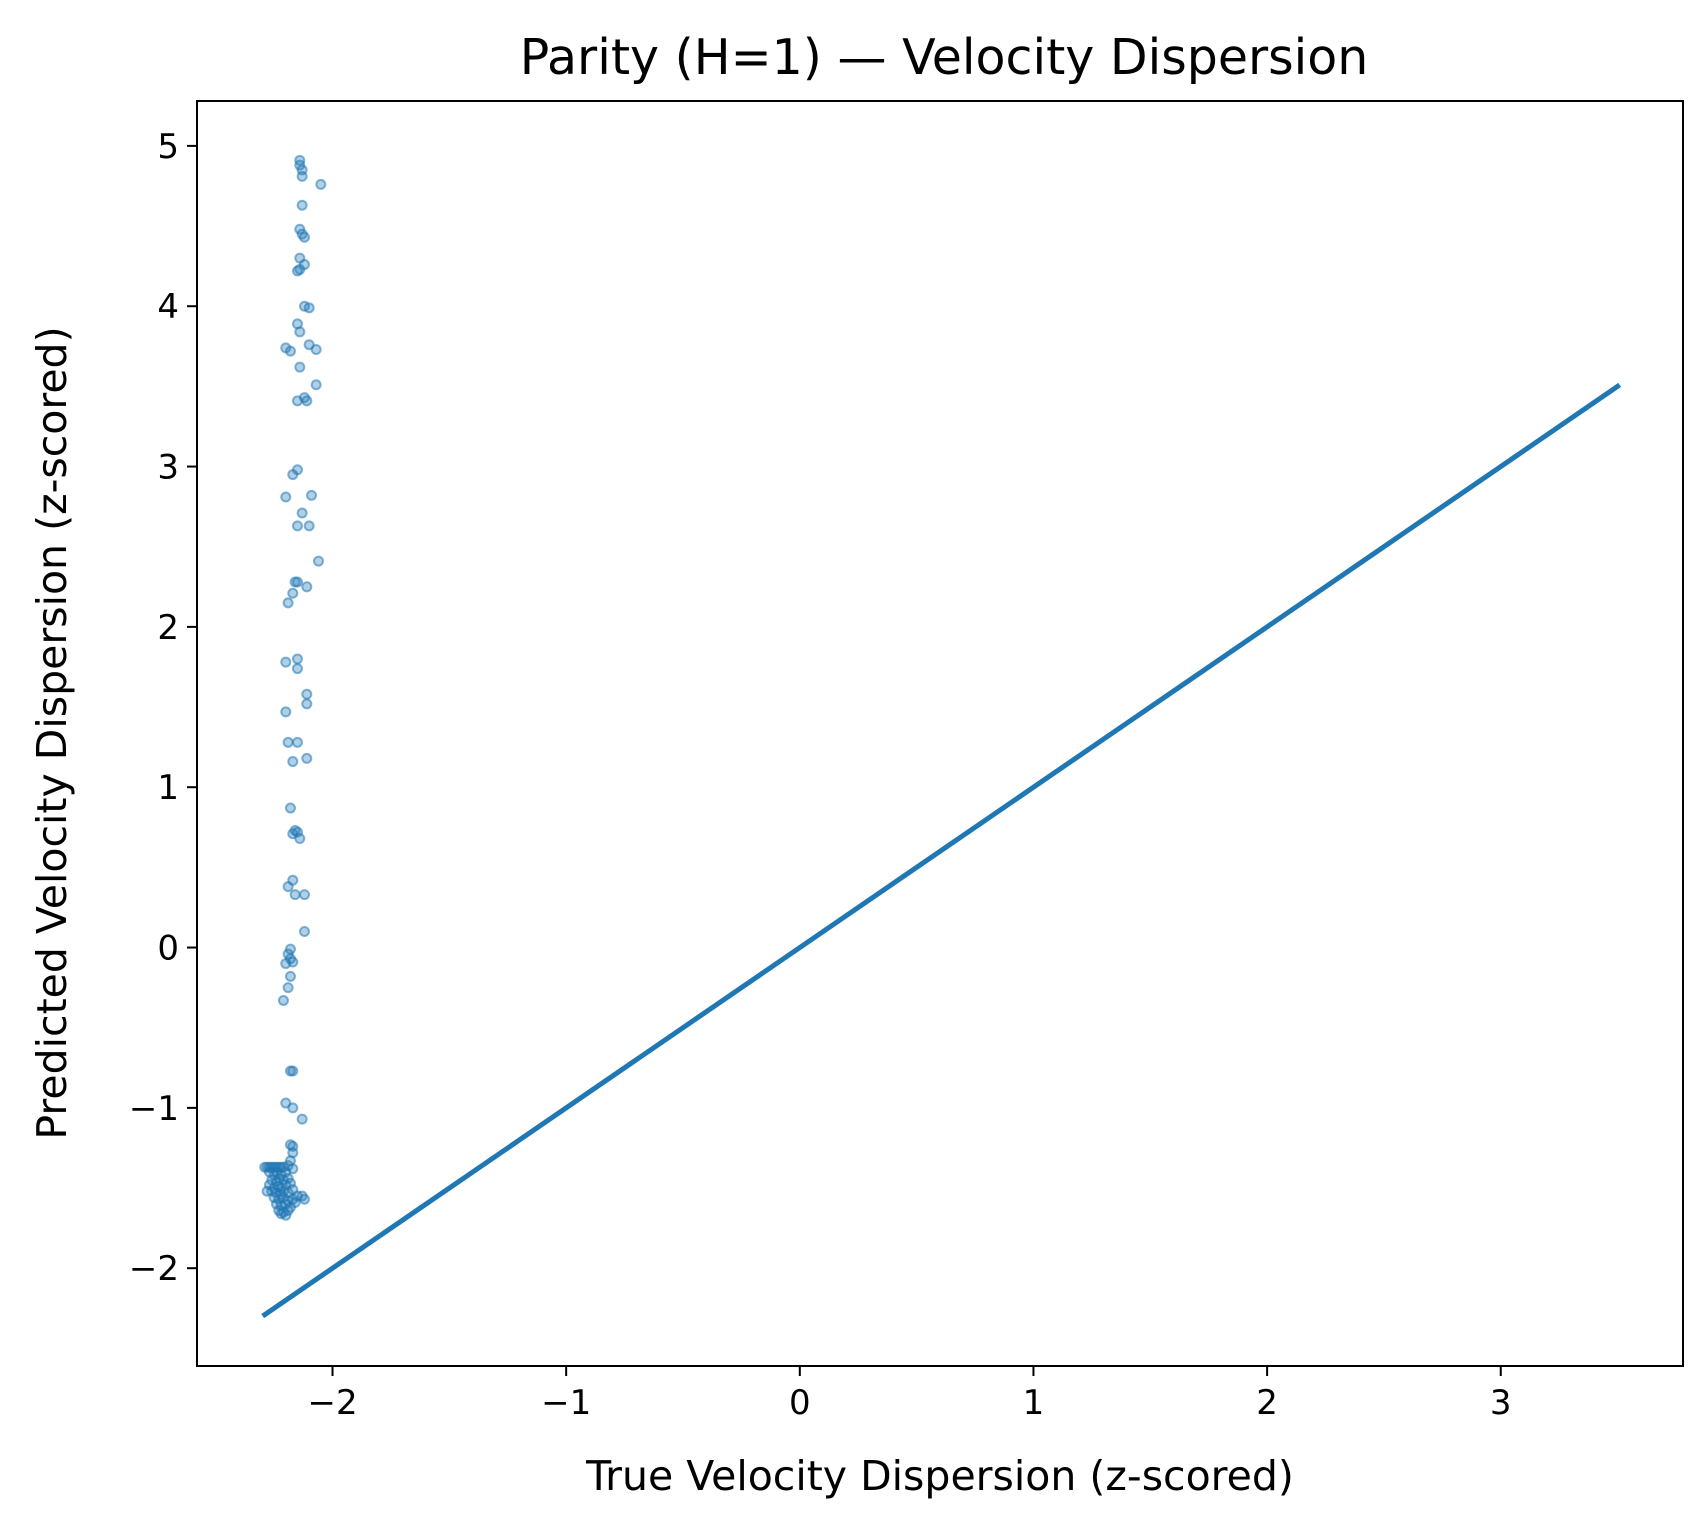  Describe the element at coordinates (293, 687) in the screenshot. I see `scatter-points` at that location.